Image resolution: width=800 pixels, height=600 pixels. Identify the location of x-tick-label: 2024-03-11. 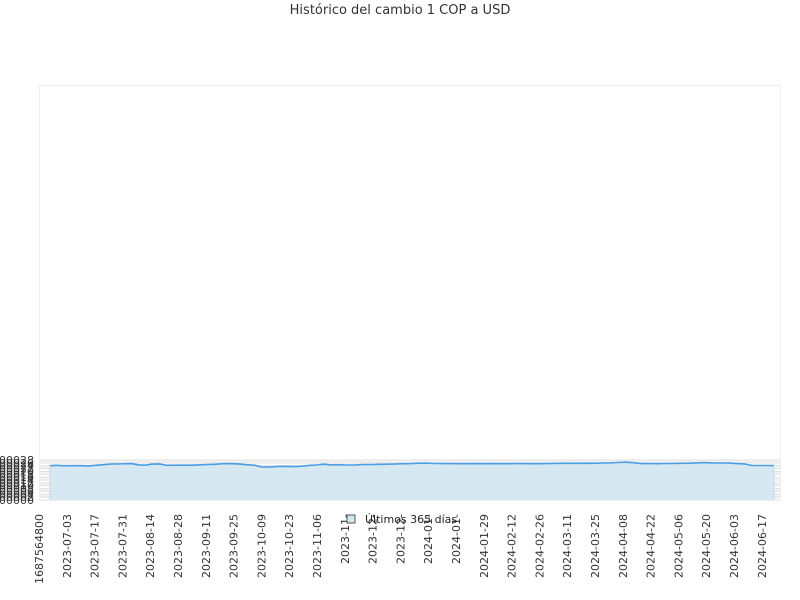
(567, 546).